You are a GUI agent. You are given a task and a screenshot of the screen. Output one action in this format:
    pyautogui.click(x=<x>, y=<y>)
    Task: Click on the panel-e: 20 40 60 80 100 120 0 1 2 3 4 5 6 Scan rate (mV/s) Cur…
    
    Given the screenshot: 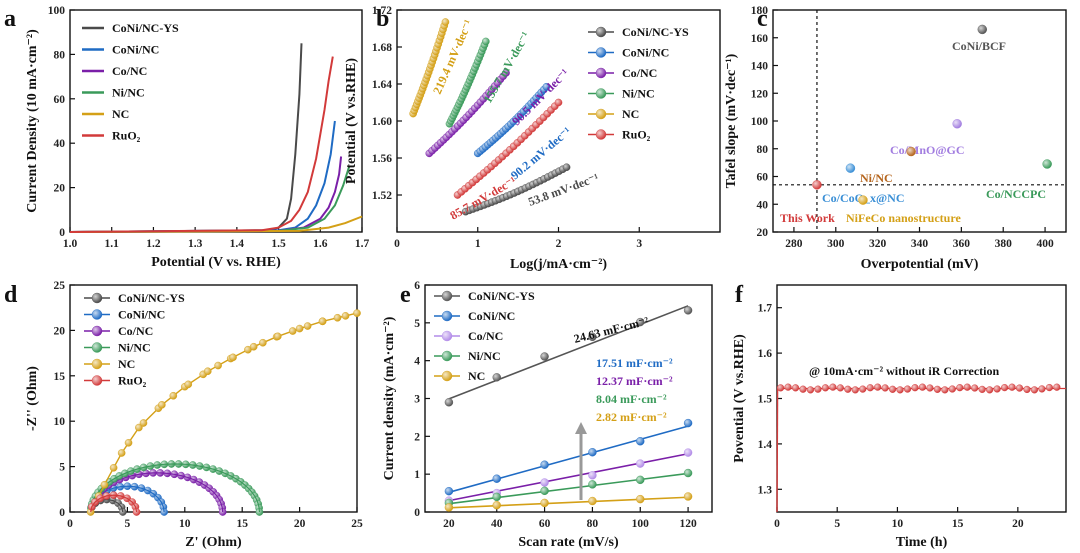 What is the action you would take?
    pyautogui.click(x=547, y=415)
    